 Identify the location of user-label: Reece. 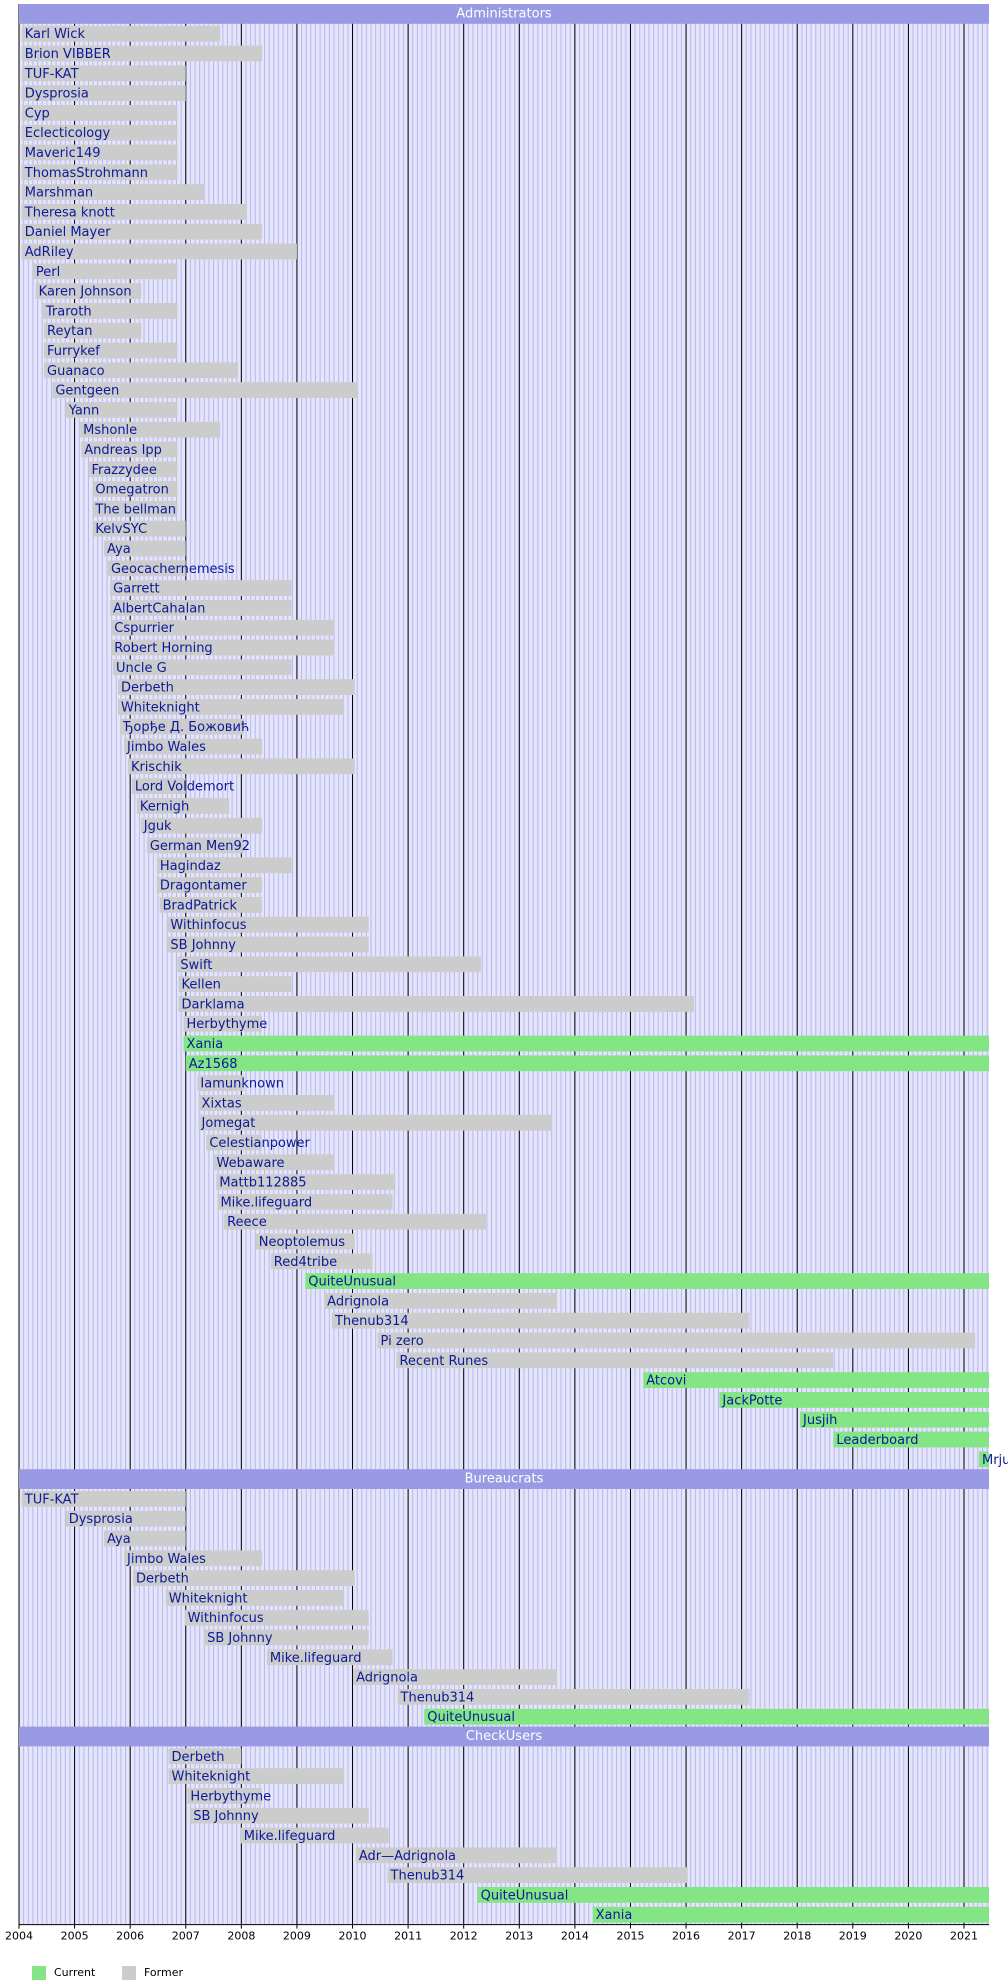
(247, 1222).